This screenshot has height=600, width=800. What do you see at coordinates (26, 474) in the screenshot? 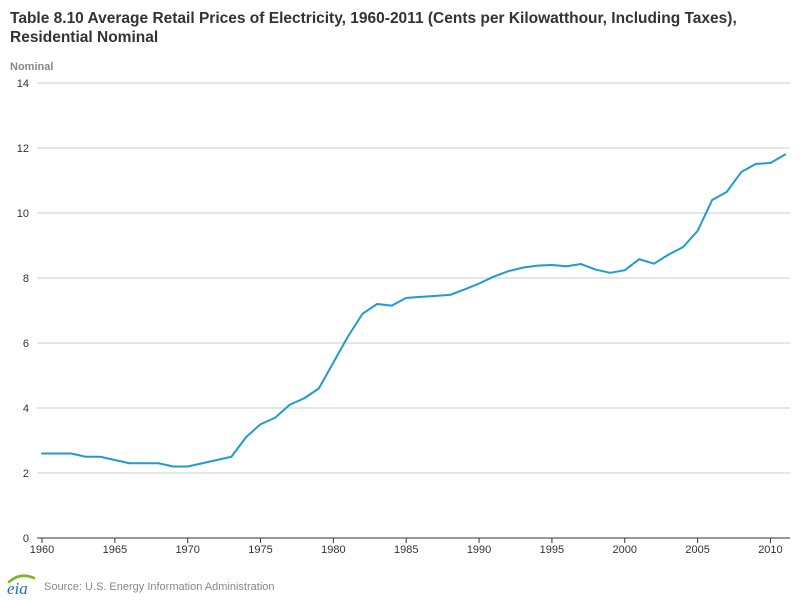
I see `y-tick-label: 2` at bounding box center [26, 474].